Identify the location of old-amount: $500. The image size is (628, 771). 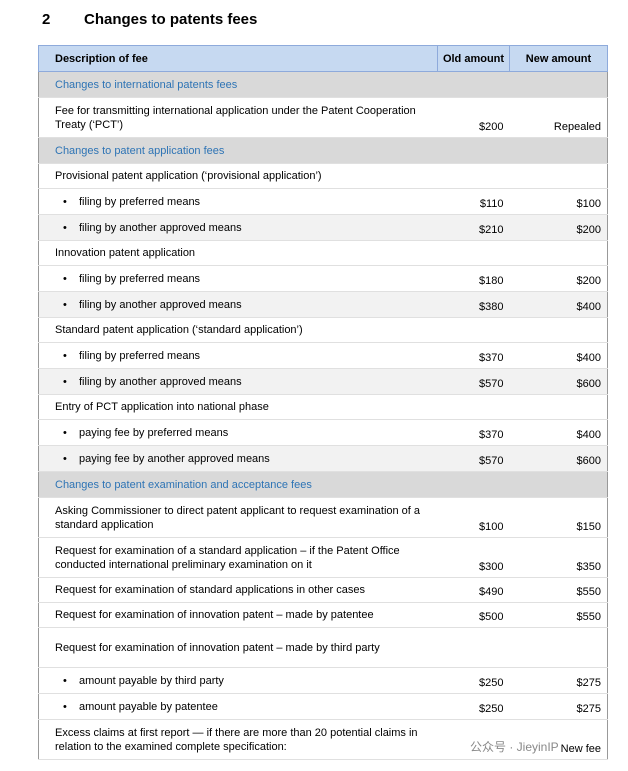
(473, 615).